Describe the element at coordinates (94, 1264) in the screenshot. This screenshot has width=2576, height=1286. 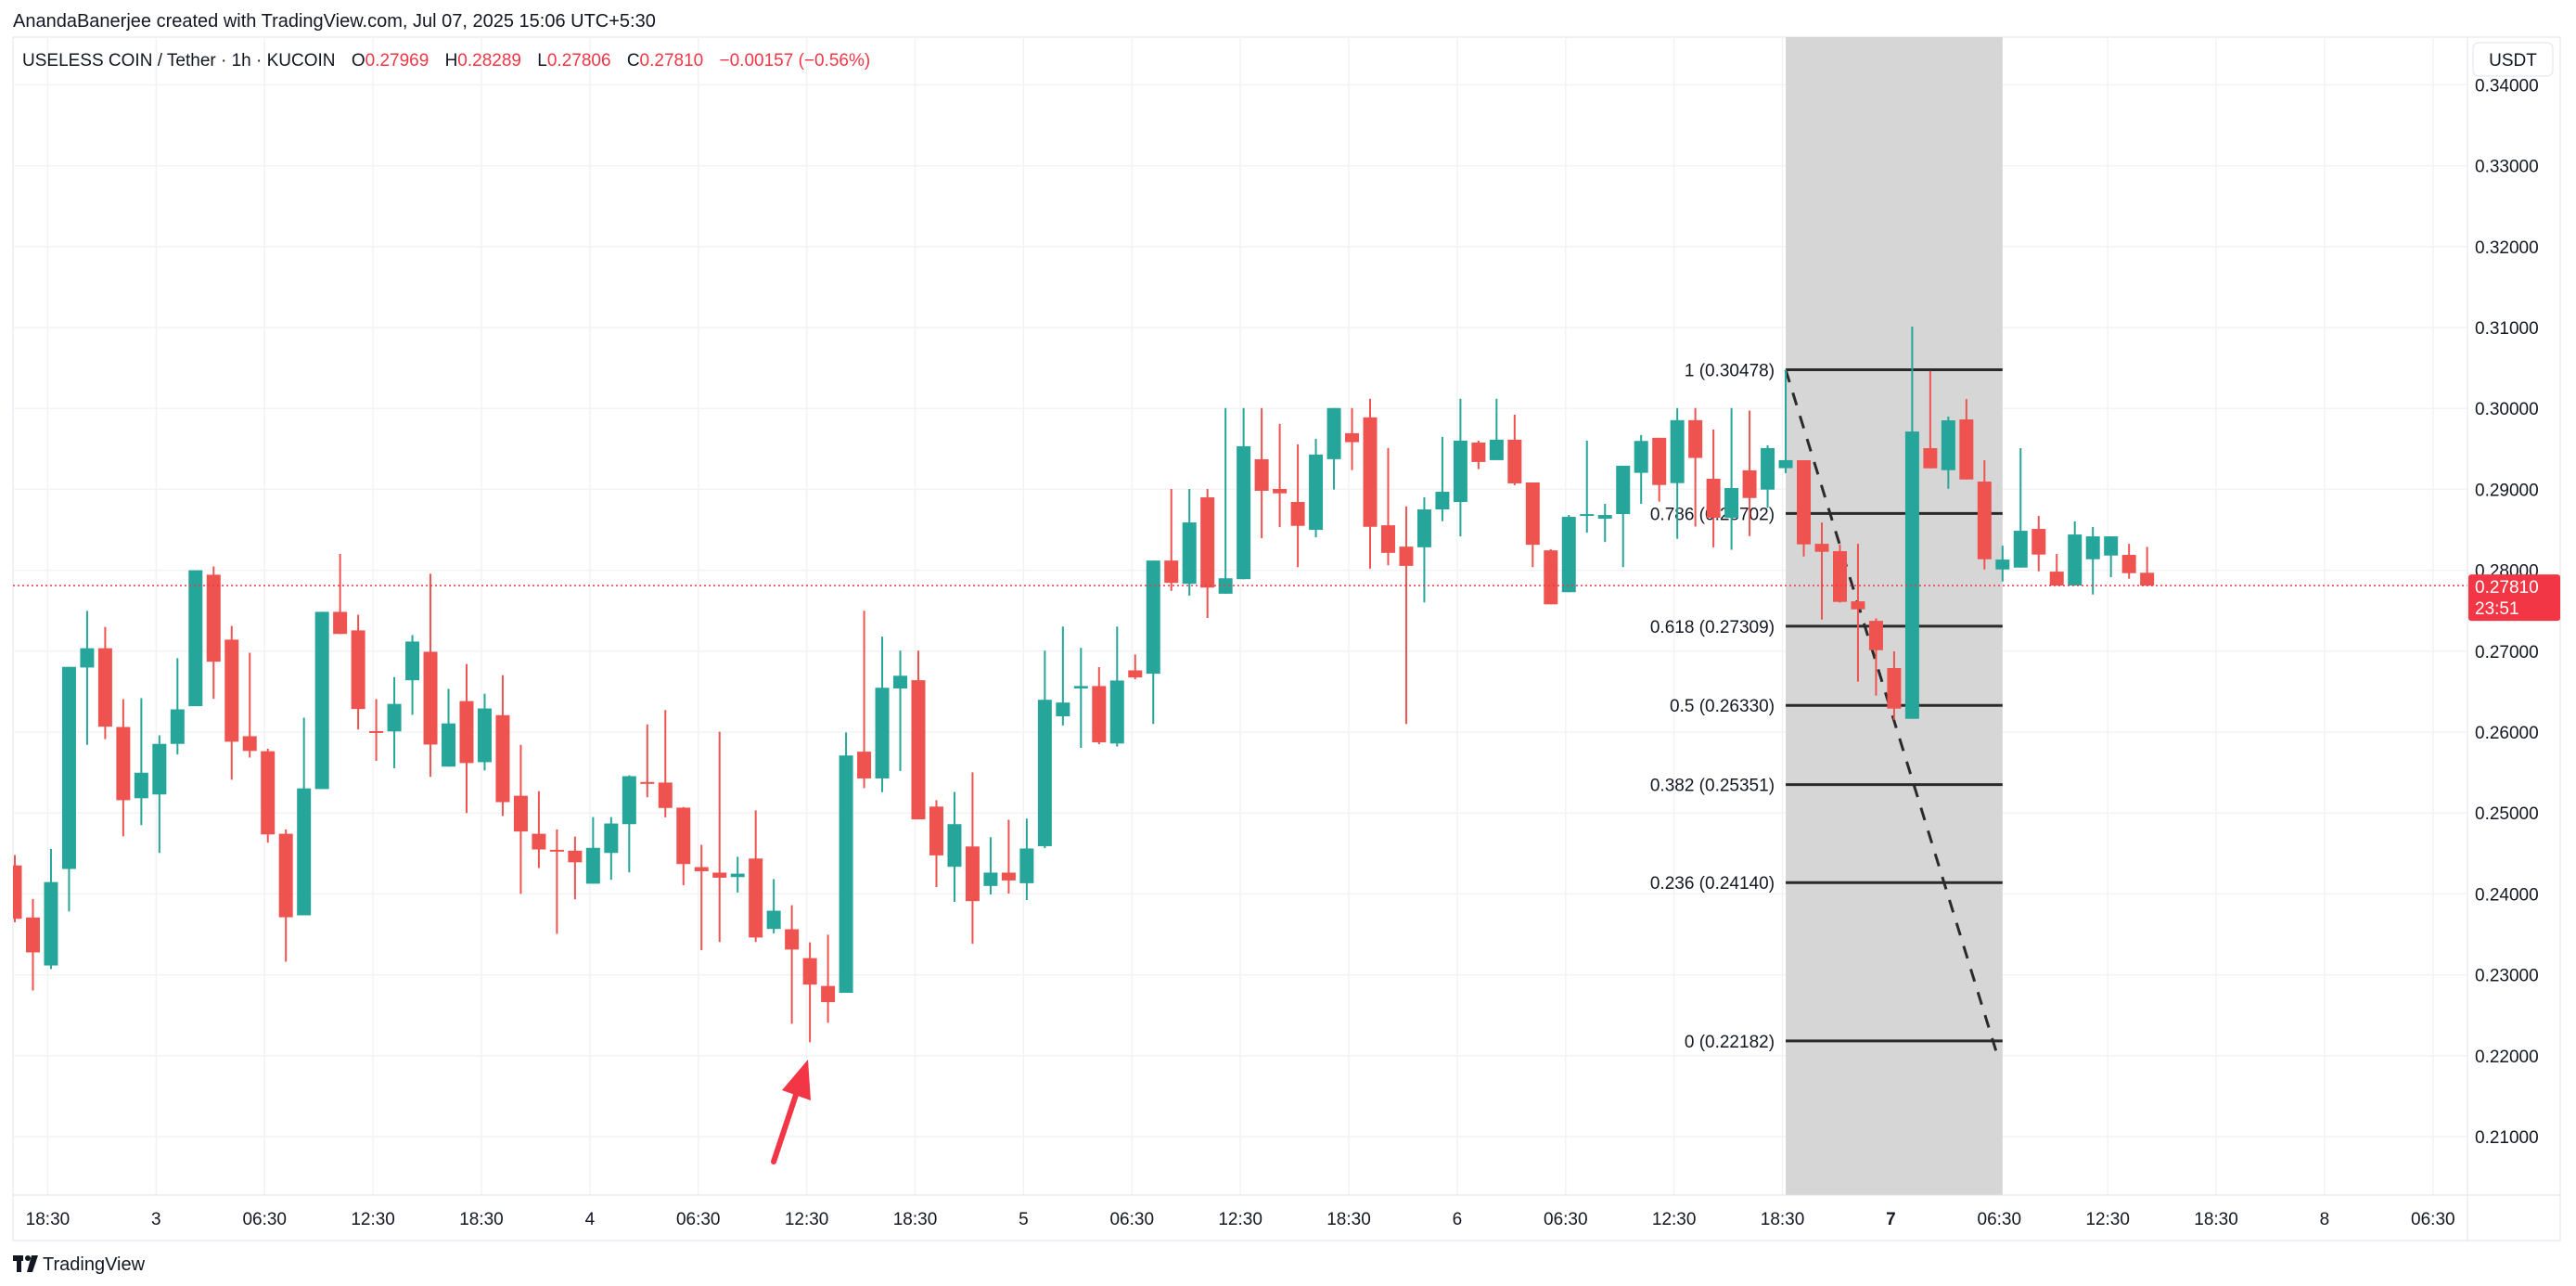
I see `tradingview-wordmark: TradingView` at that location.